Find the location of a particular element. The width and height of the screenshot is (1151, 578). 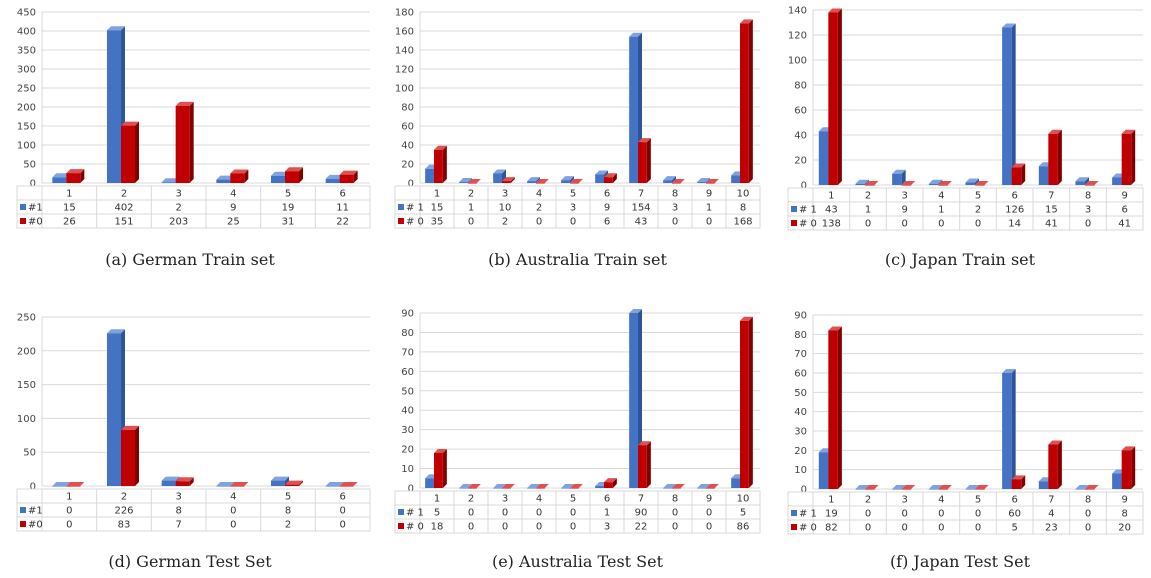

data-table-cell: 14 is located at coordinates (1014, 224).